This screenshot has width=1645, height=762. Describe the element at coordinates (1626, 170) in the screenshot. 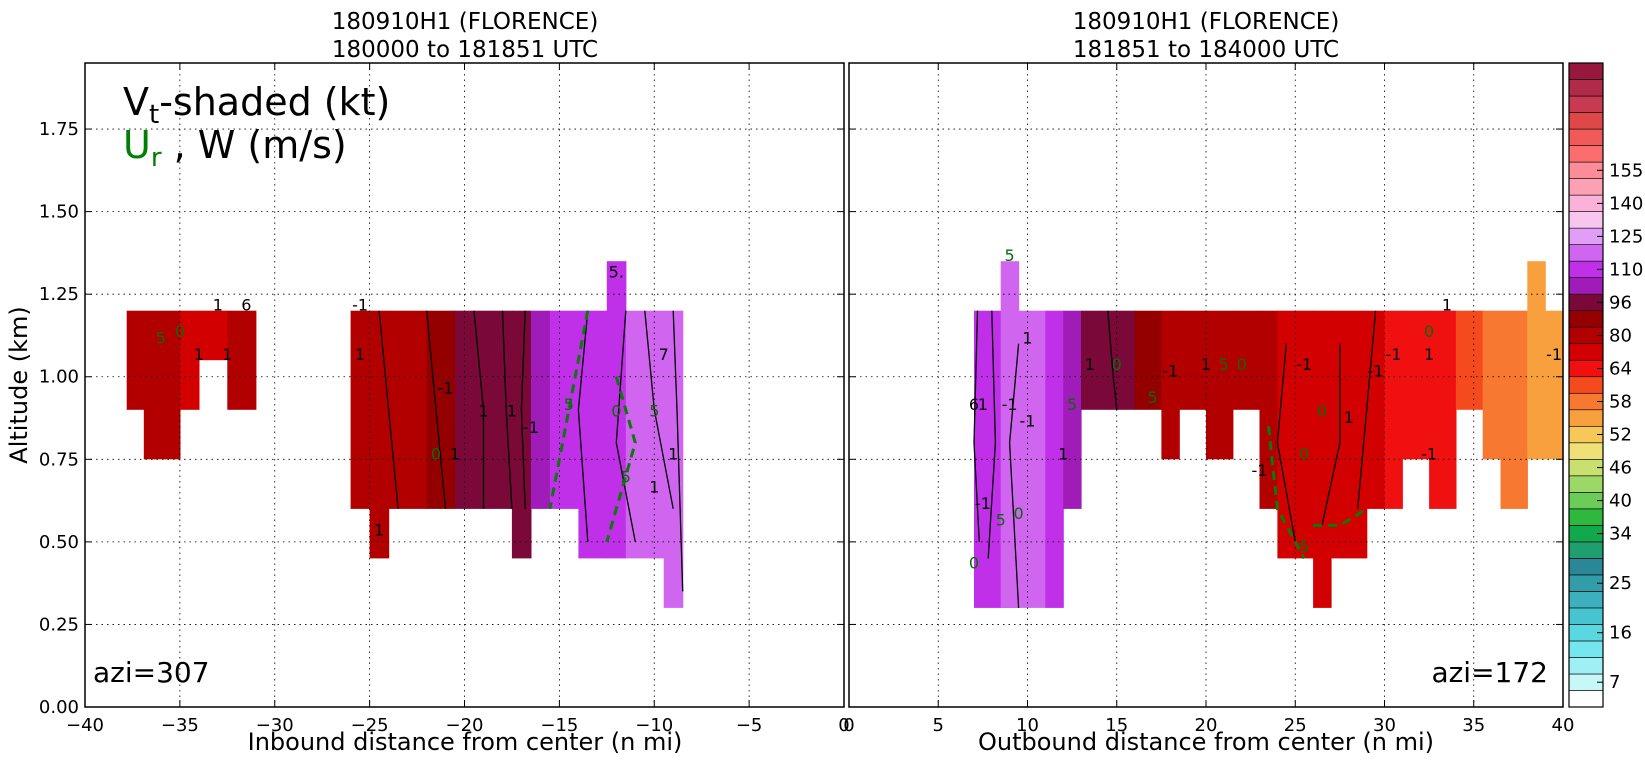

I see `colorbar-tick-label: 155` at that location.